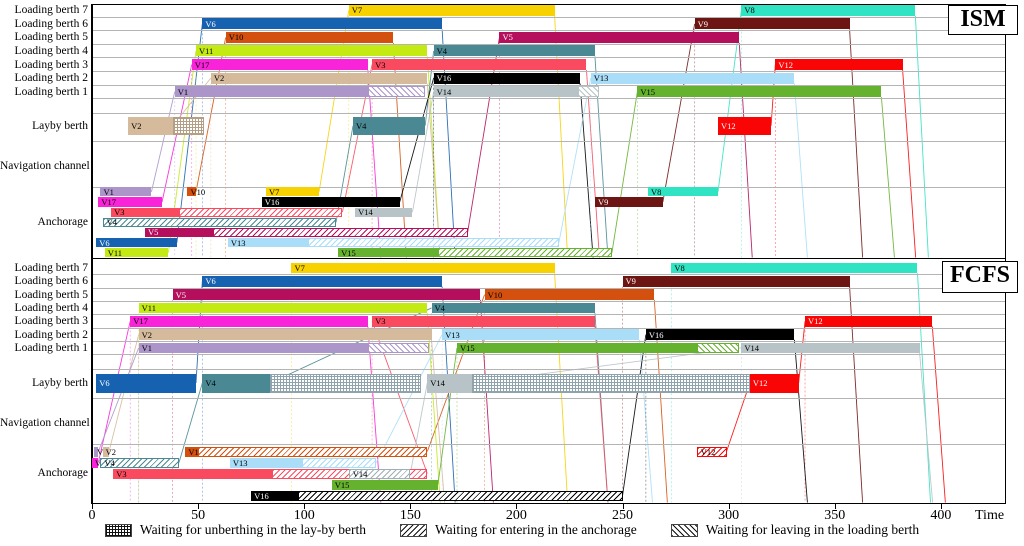  I want to click on axis-tick-label: 250, so click(623, 515).